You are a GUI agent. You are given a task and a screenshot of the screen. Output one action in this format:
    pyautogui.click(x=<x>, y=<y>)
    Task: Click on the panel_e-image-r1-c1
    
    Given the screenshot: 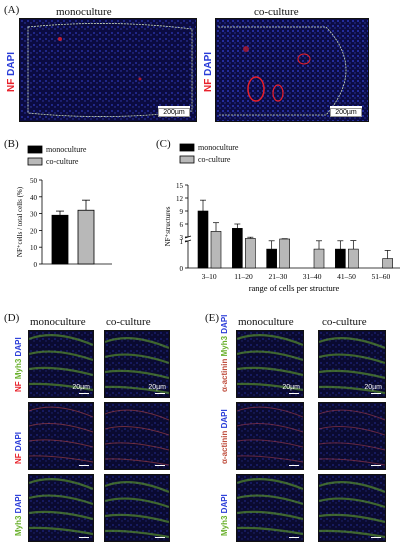 What is the action you would take?
    pyautogui.click(x=352, y=436)
    